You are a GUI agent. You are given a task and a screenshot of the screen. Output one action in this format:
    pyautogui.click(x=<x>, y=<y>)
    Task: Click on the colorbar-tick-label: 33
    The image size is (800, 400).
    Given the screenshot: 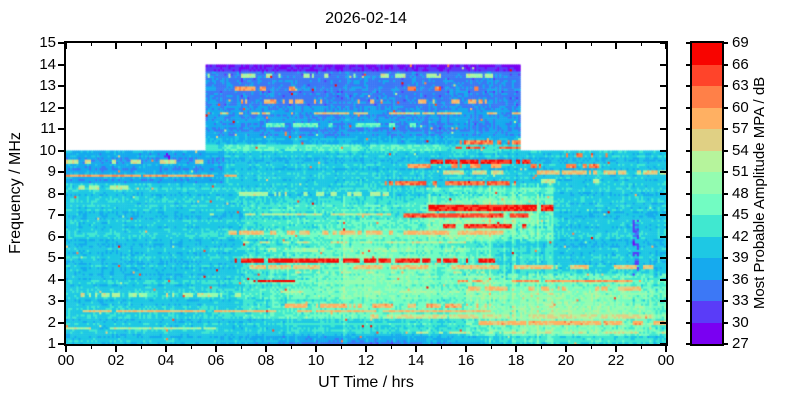 What is the action you would take?
    pyautogui.click(x=740, y=300)
    